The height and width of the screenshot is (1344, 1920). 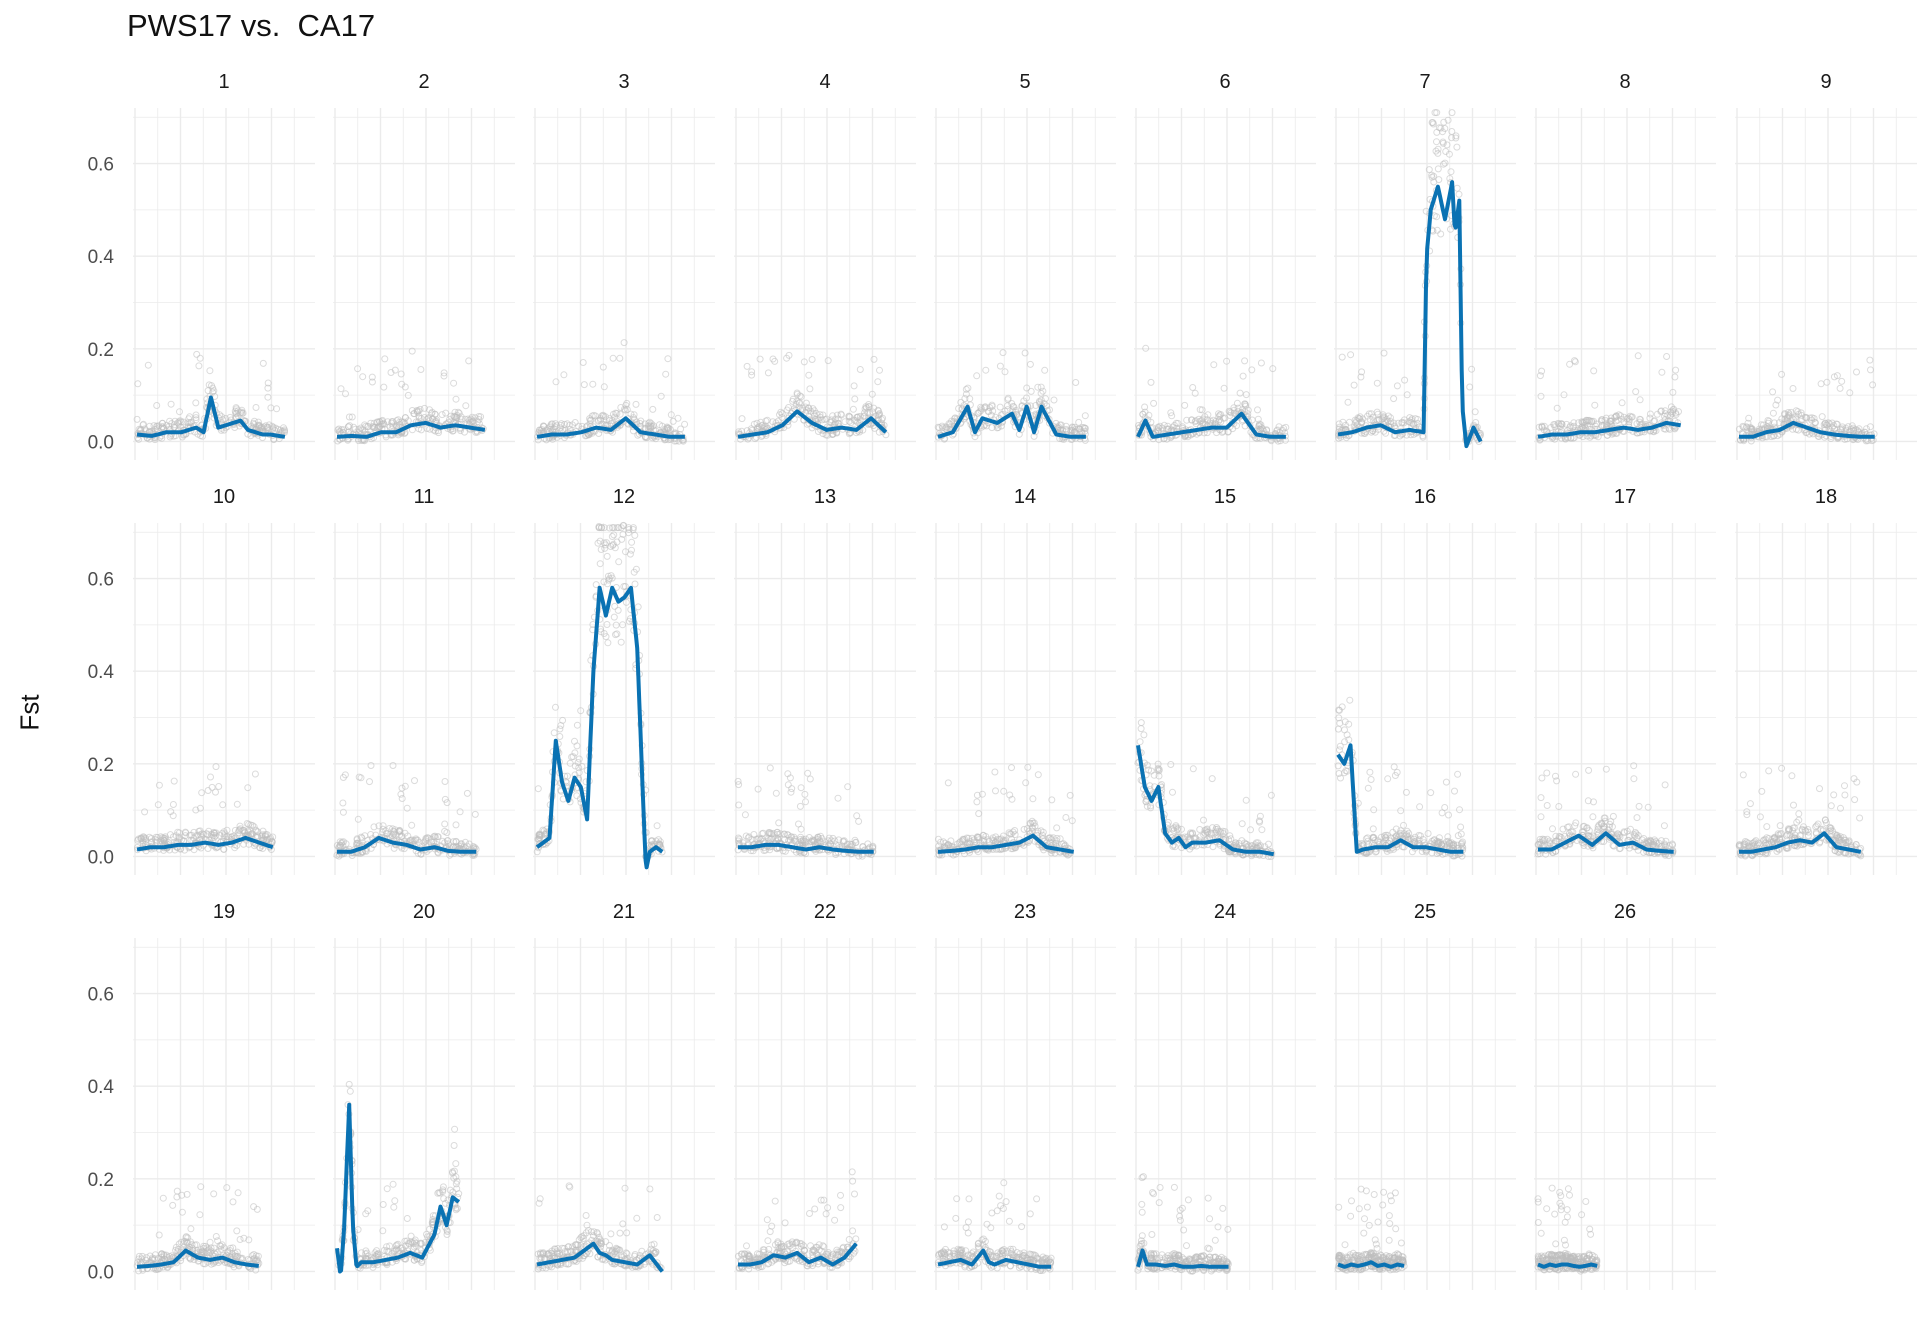 What do you see at coordinates (223, 82) in the screenshot?
I see `facet-strip-label: 1` at bounding box center [223, 82].